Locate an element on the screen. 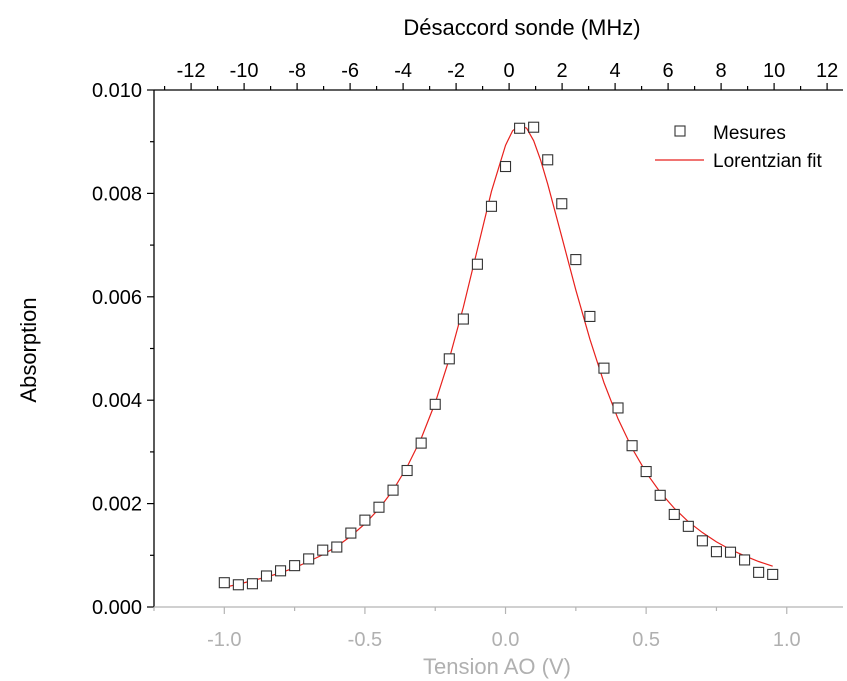 This screenshot has width=847, height=681. legend-label-mesures: Mesures is located at coordinates (749, 133).